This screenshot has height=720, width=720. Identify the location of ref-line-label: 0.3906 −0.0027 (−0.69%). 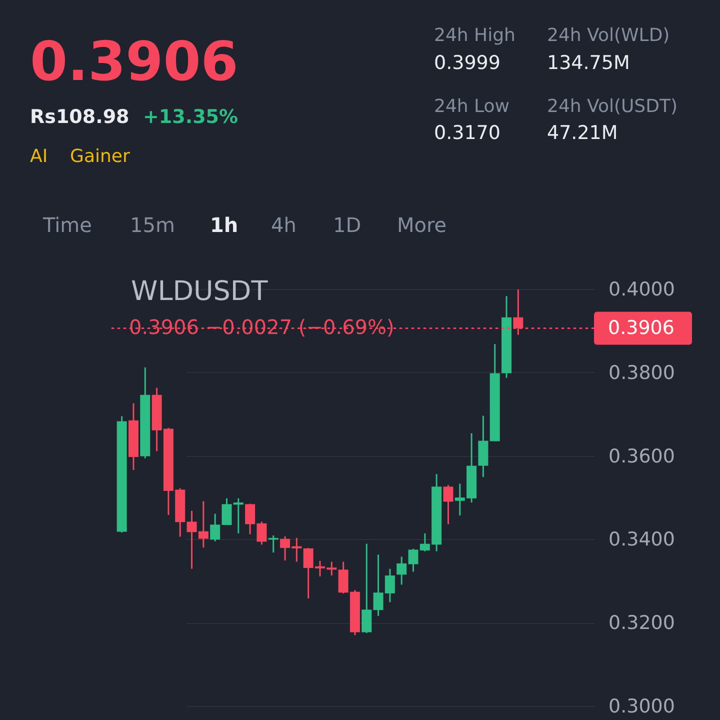
(261, 327).